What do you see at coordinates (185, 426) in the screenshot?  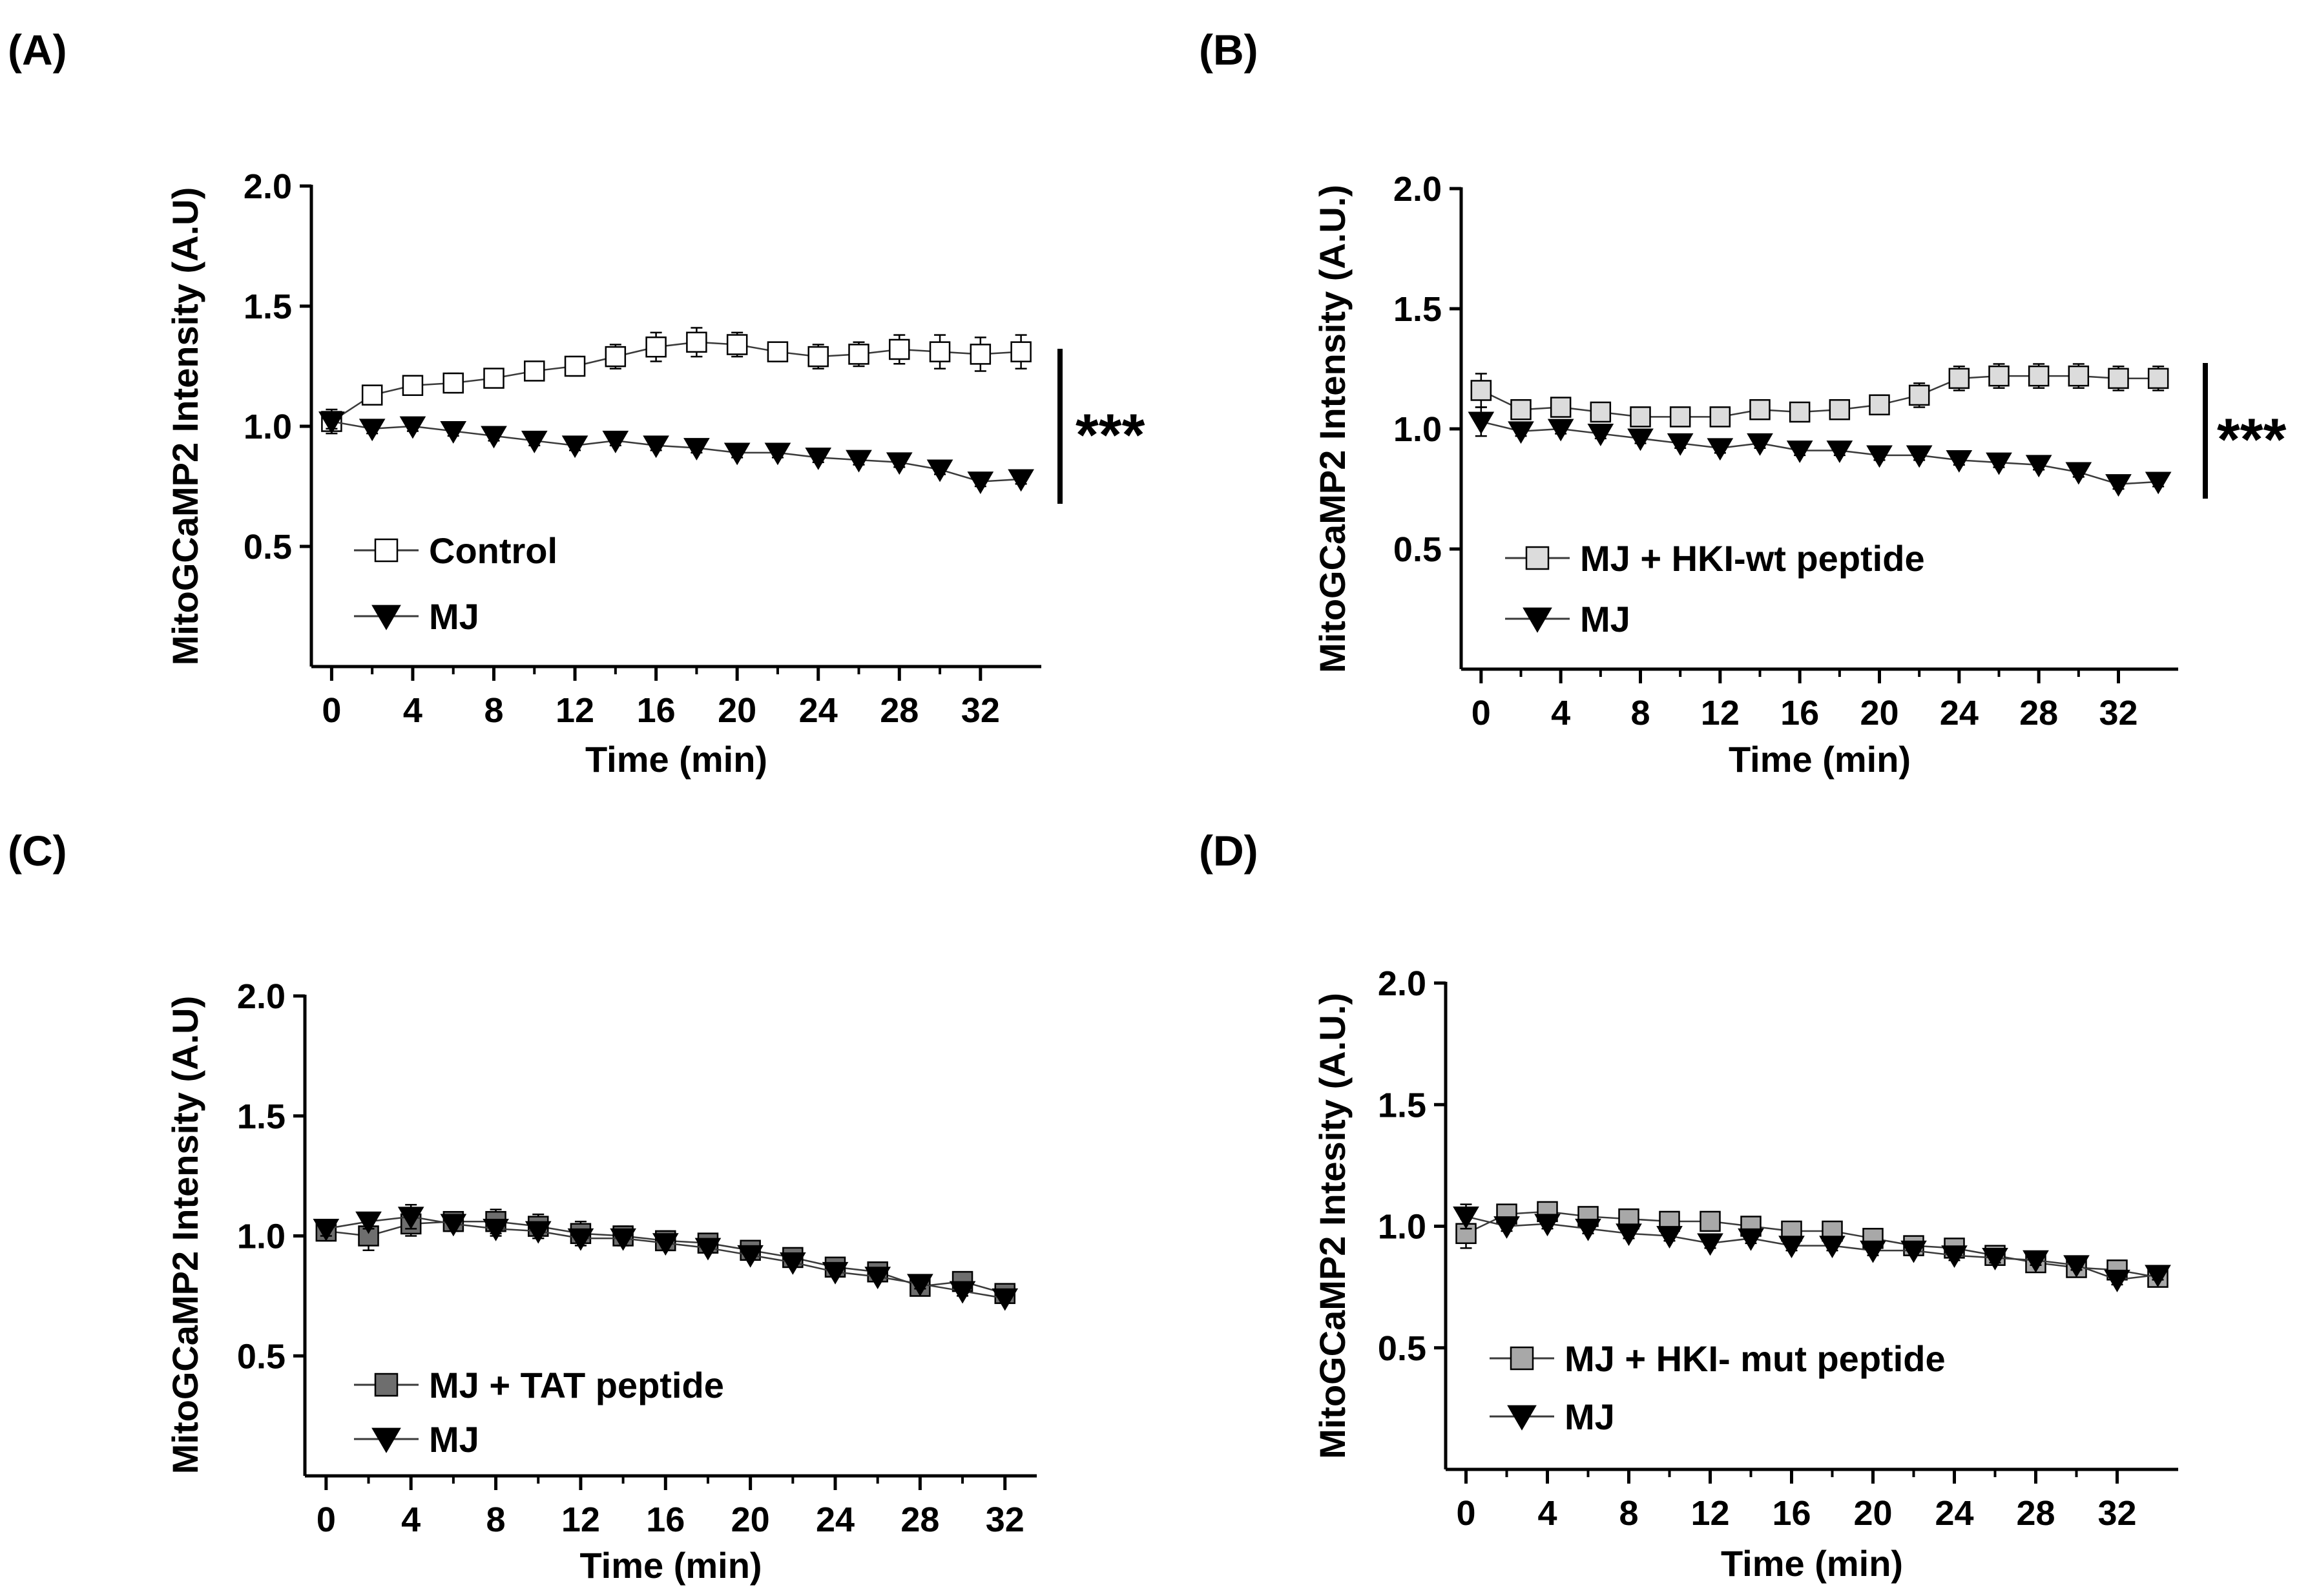 I see `y-axis-title: MitoGCaMP2 Intensity (A.U)` at bounding box center [185, 426].